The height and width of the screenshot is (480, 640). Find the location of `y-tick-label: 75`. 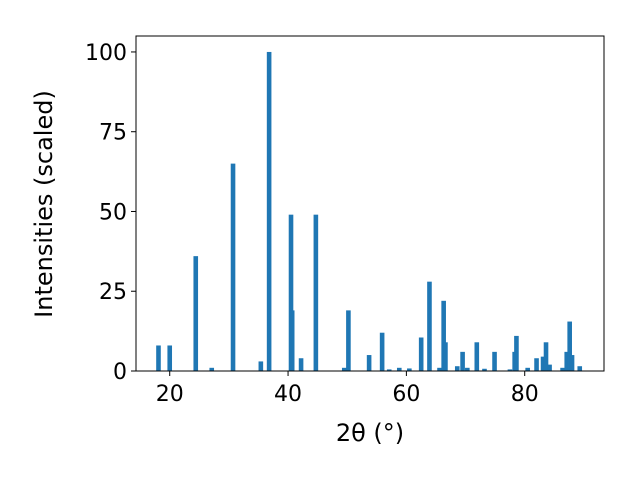

y-tick-label: 75 is located at coordinates (113, 133).